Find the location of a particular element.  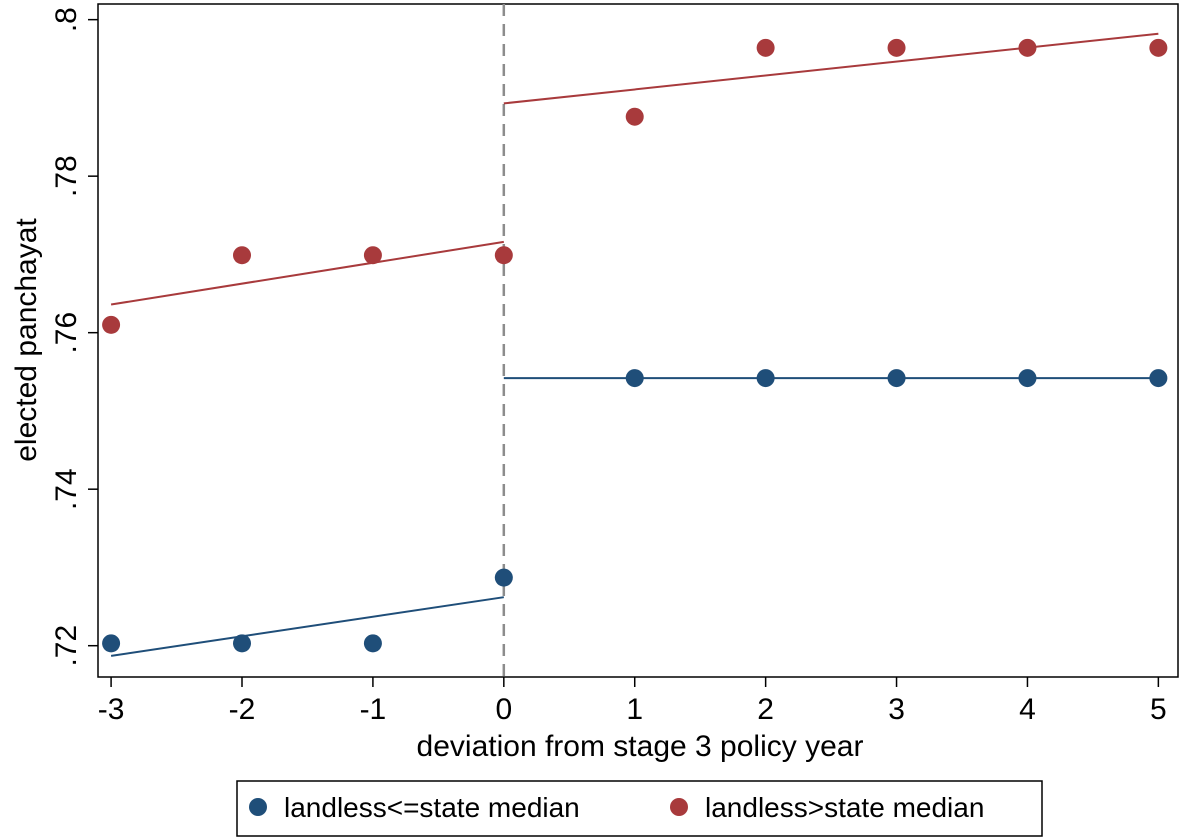

y-tick-label: .8 is located at coordinates (66, 19).